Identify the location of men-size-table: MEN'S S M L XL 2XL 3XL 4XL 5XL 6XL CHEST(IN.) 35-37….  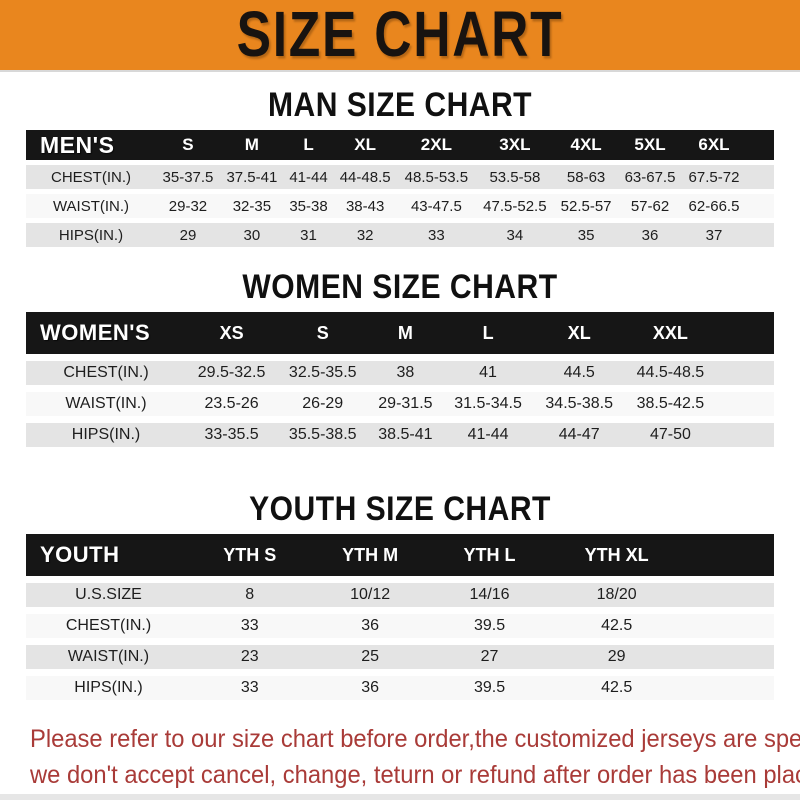
(400, 188).